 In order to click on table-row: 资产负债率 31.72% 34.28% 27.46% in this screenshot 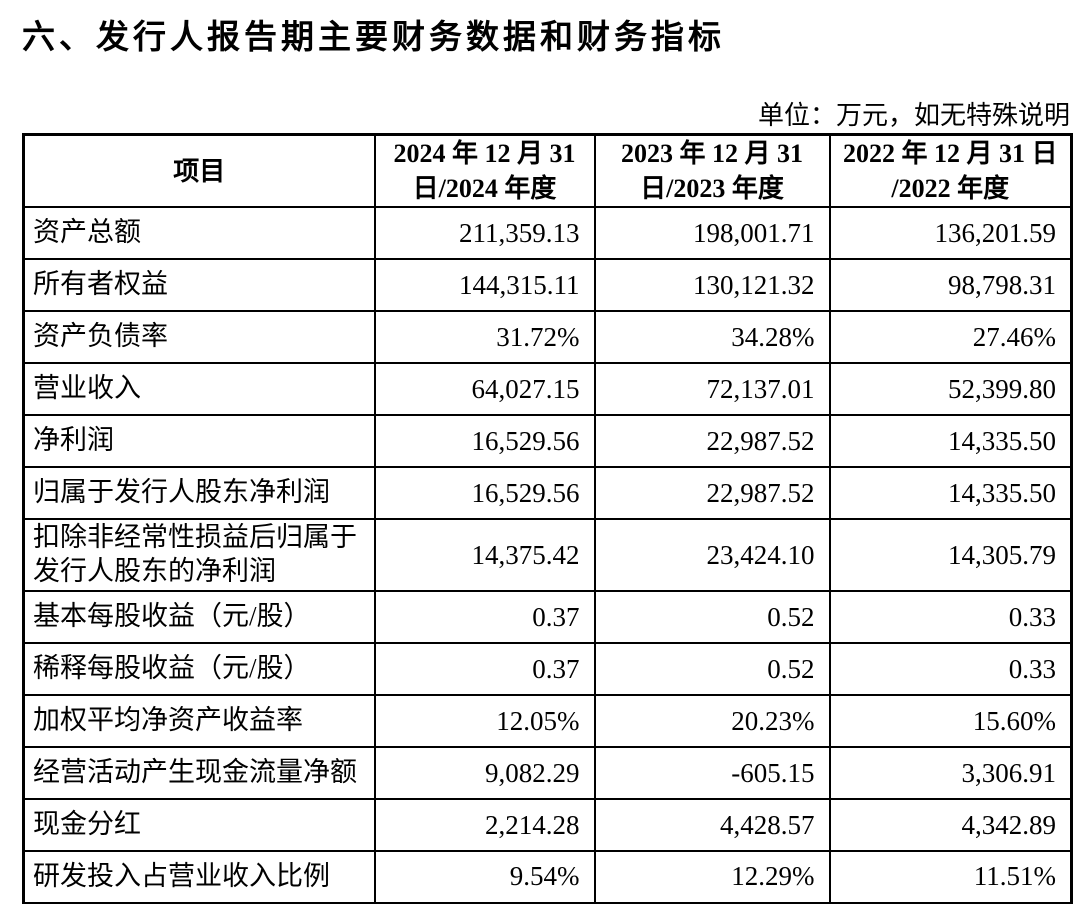, I will do `click(547, 337)`.